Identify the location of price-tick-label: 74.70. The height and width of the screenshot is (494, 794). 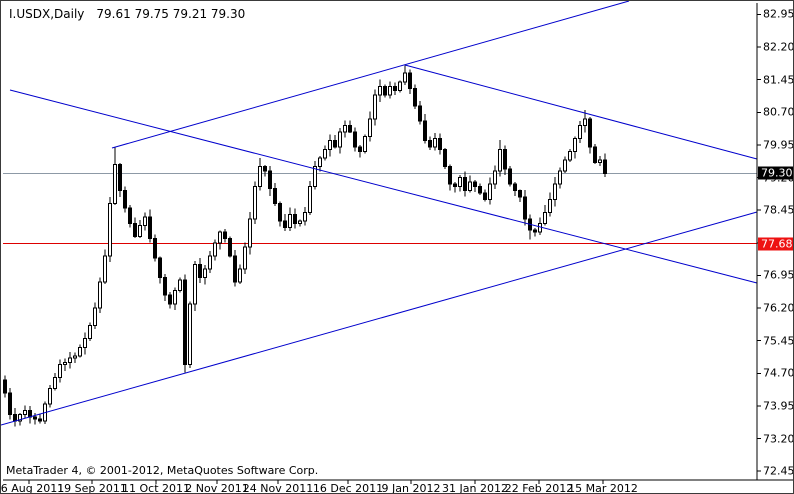
(778, 373).